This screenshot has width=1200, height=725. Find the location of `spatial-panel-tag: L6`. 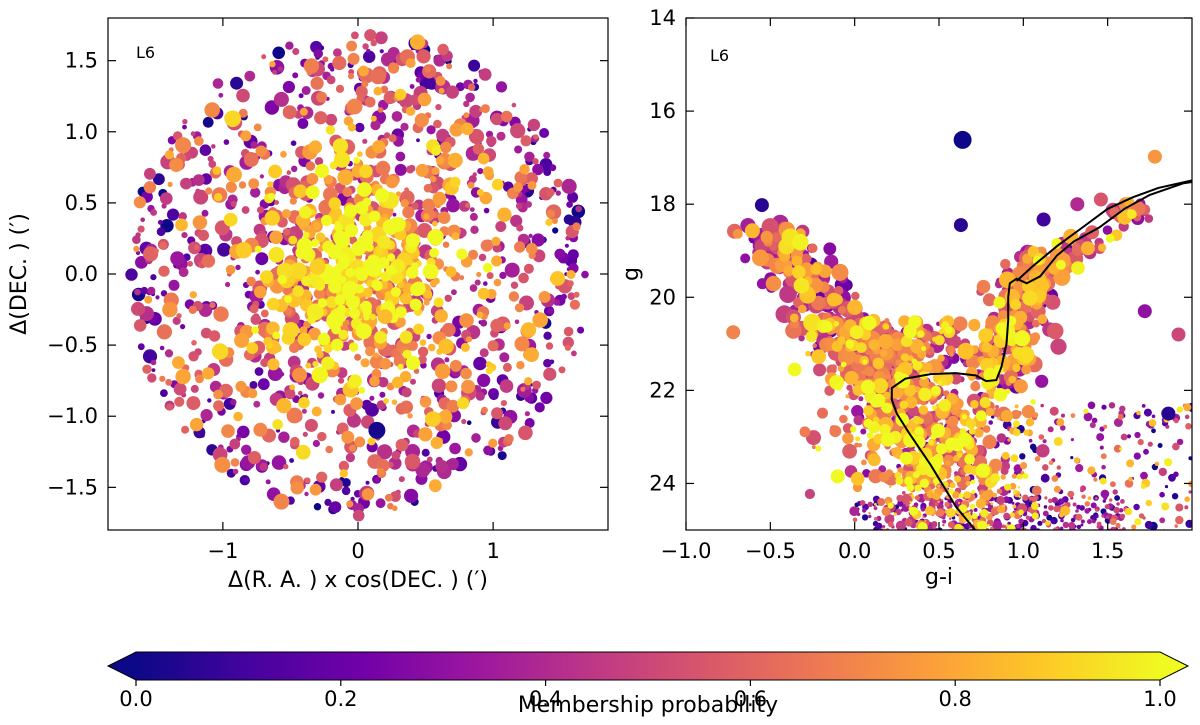

spatial-panel-tag: L6 is located at coordinates (145, 52).